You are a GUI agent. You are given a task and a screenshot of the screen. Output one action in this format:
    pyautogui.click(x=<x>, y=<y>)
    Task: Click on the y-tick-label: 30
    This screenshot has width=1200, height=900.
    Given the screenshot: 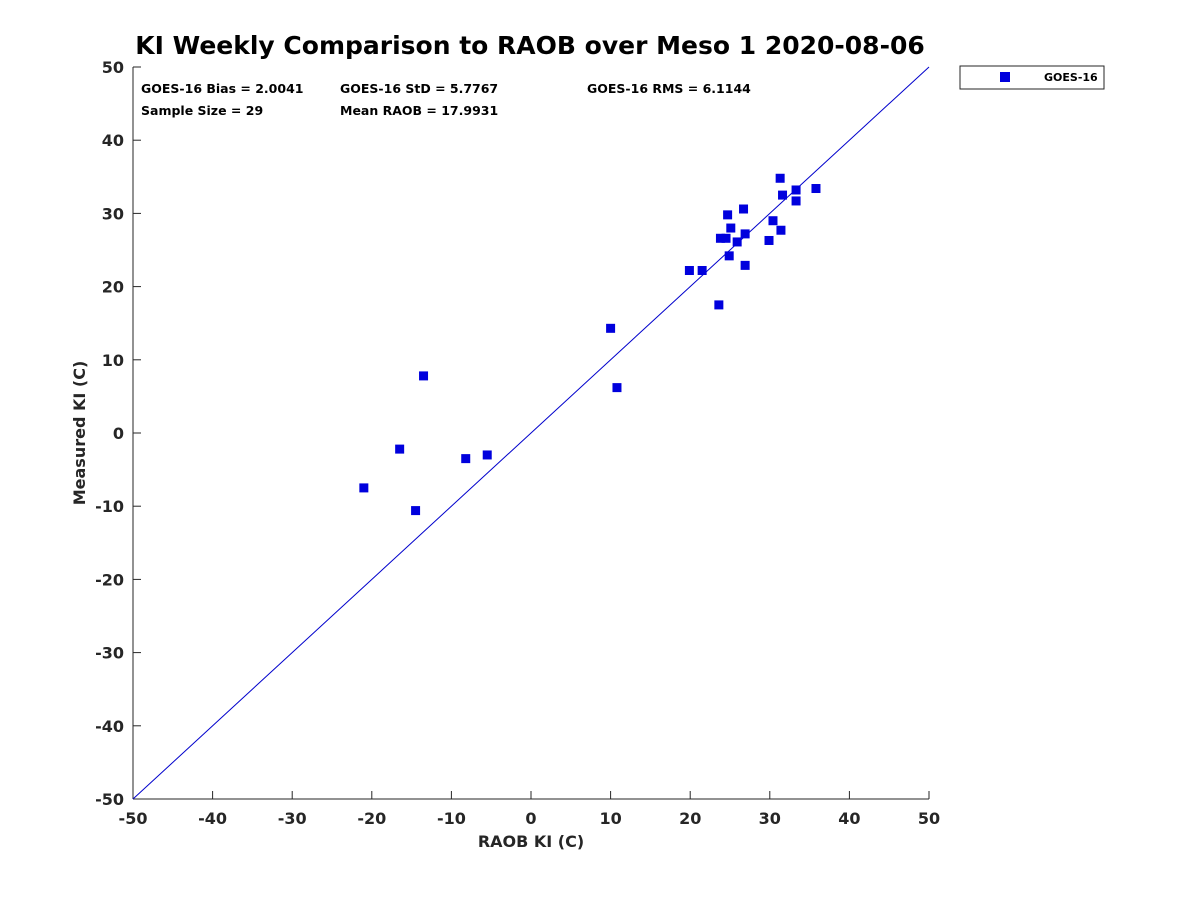 What is the action you would take?
    pyautogui.click(x=113, y=213)
    